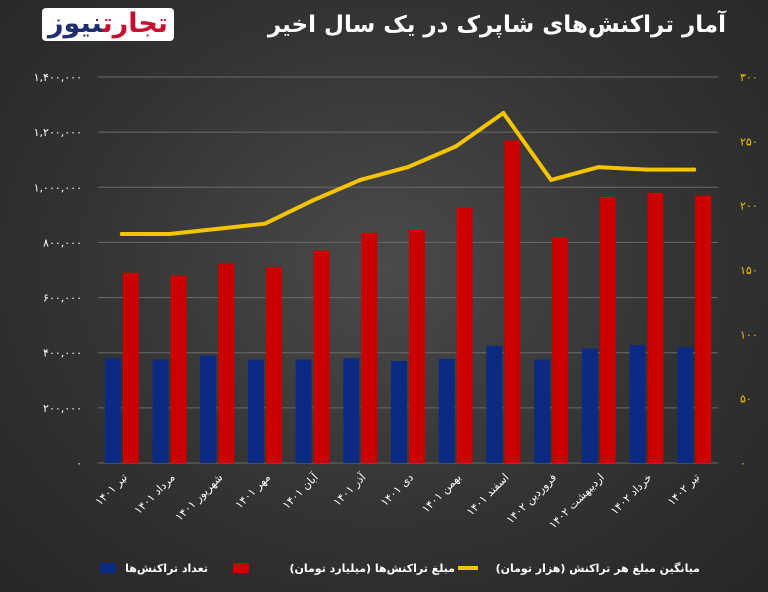 The image size is (768, 592). I want to click on category-label: اسفند ۱۴۰۱, so click(487, 494).